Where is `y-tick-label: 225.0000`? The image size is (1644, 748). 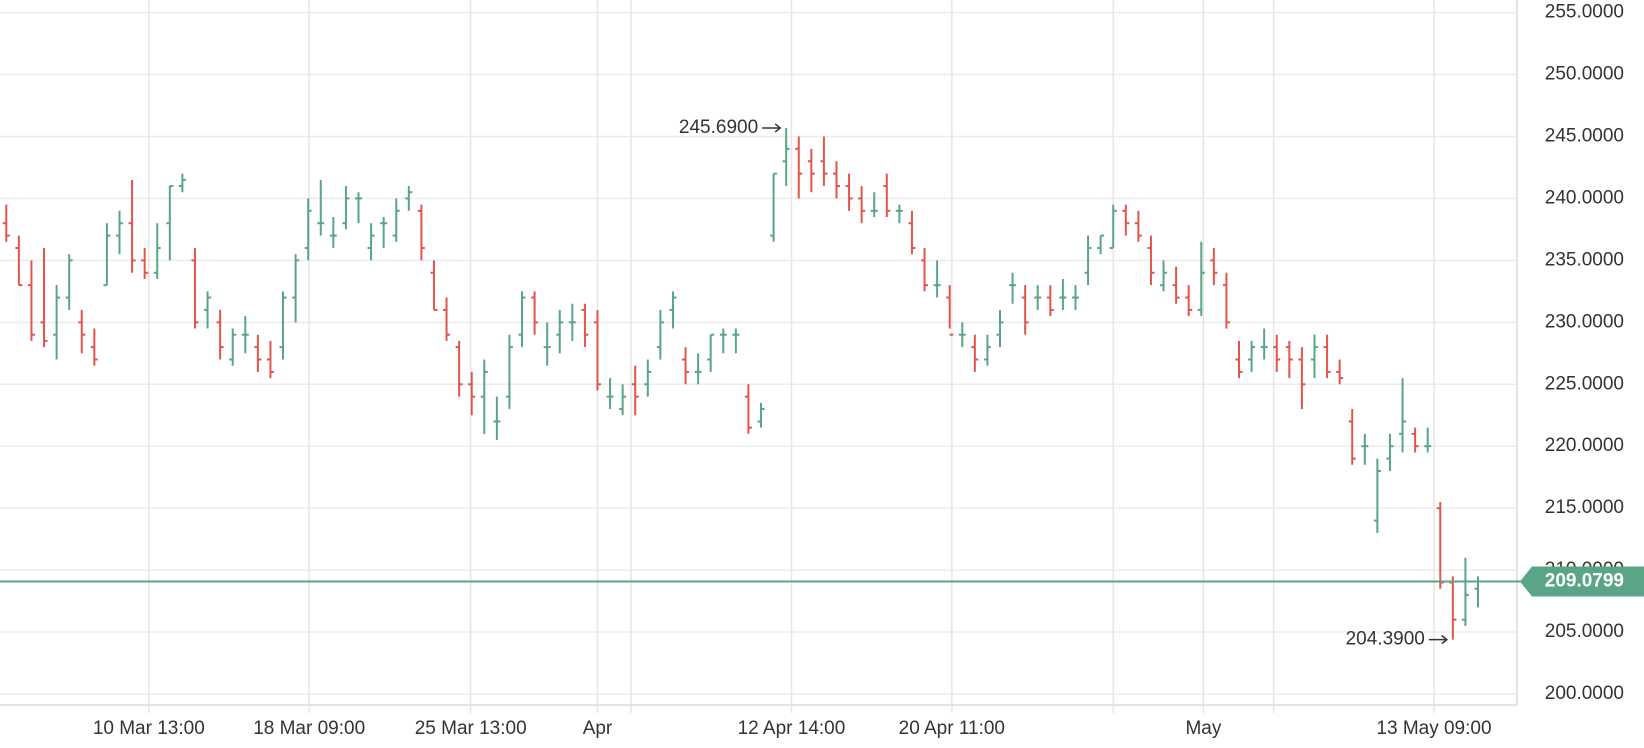 y-tick-label: 225.0000 is located at coordinates (1584, 383).